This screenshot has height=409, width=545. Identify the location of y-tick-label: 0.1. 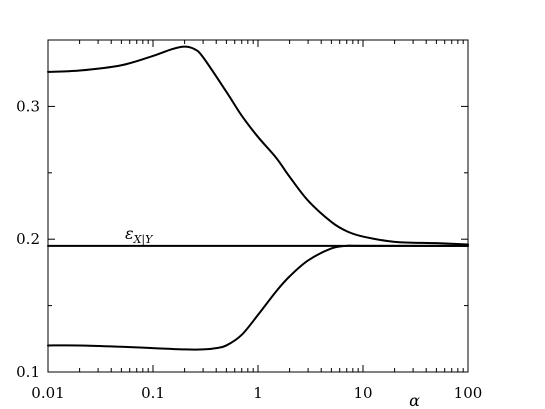
(28, 372).